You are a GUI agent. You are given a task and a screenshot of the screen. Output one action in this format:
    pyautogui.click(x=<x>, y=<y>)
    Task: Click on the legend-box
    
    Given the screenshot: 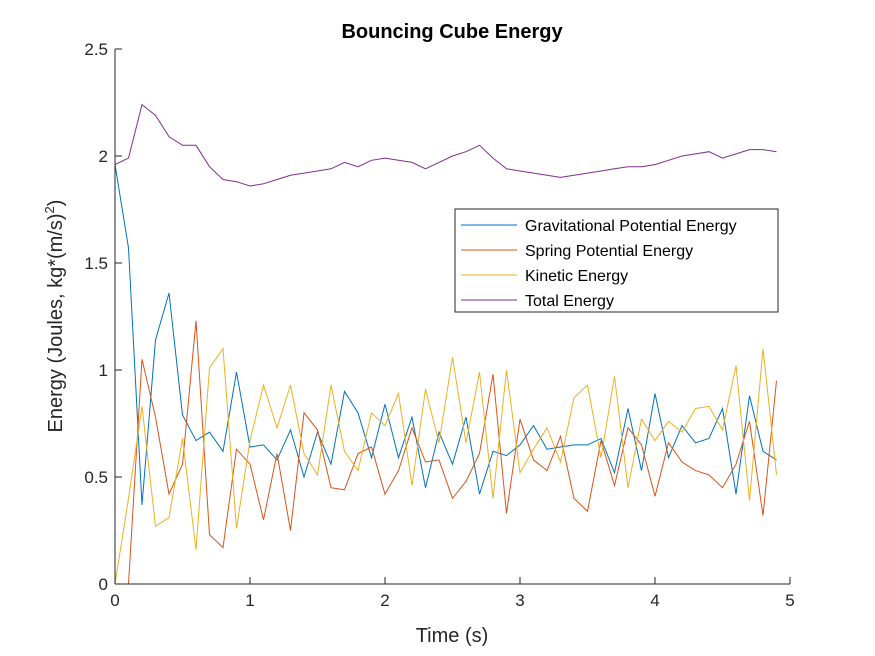 What is the action you would take?
    pyautogui.click(x=616, y=260)
    